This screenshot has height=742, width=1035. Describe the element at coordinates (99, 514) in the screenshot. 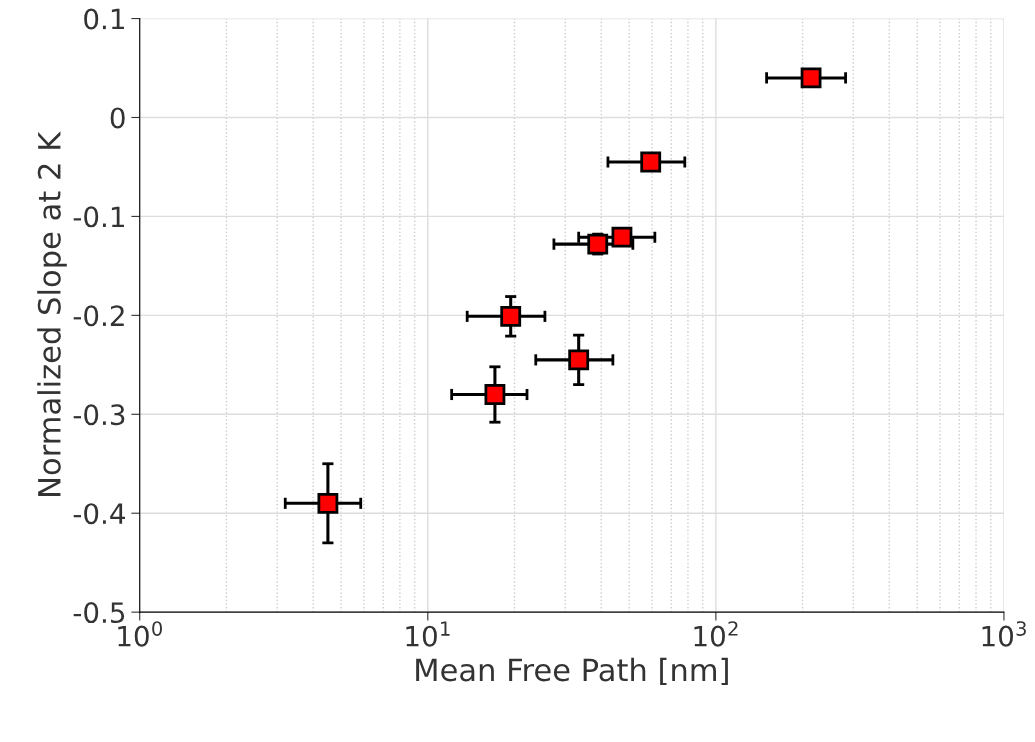

I see `y-tick-label: -0.4` at that location.